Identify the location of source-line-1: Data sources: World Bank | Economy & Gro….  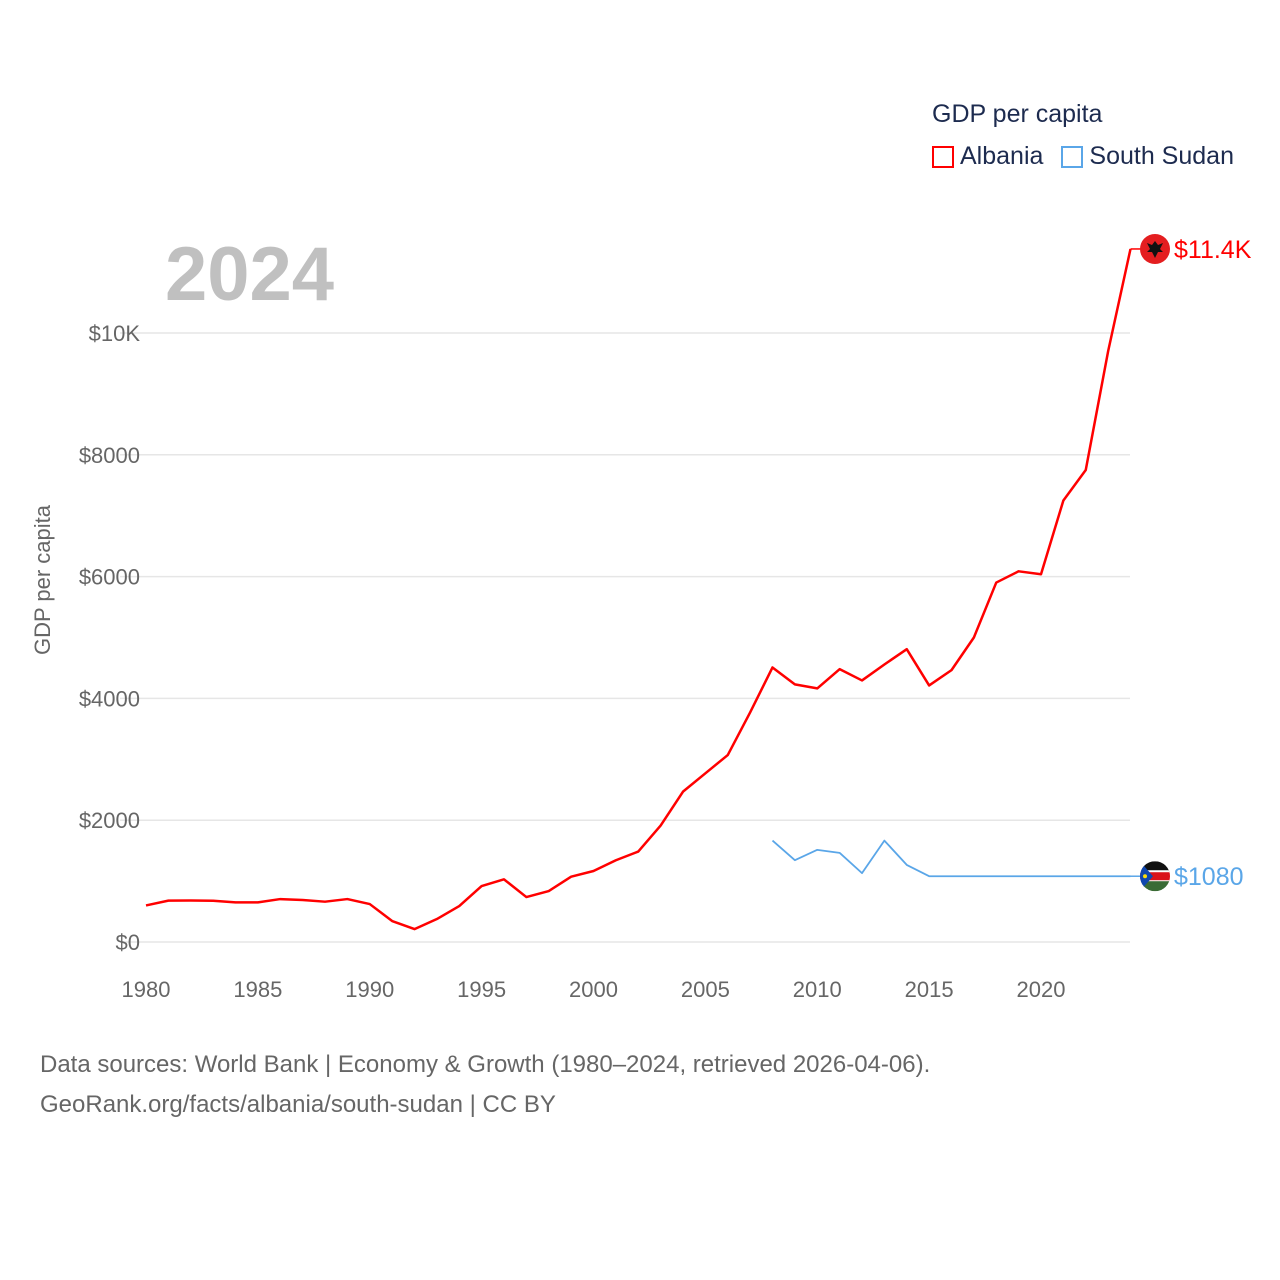
(485, 1064).